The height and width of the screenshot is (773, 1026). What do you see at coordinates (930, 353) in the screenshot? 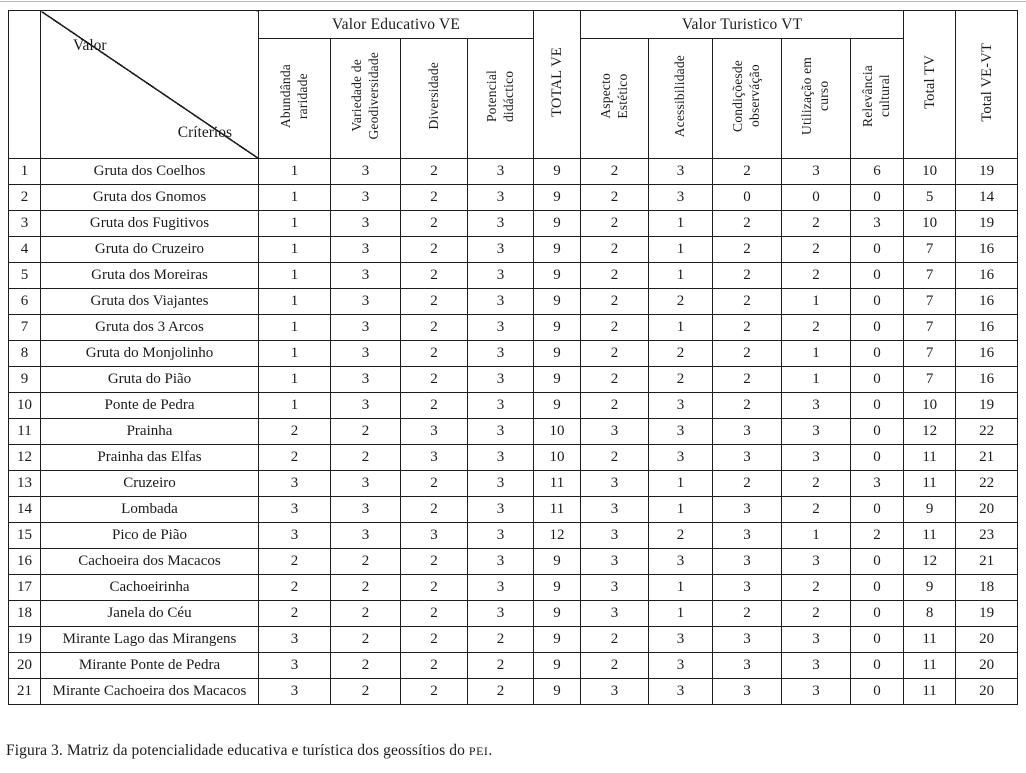
I see `total-tv-cell: 7` at bounding box center [930, 353].